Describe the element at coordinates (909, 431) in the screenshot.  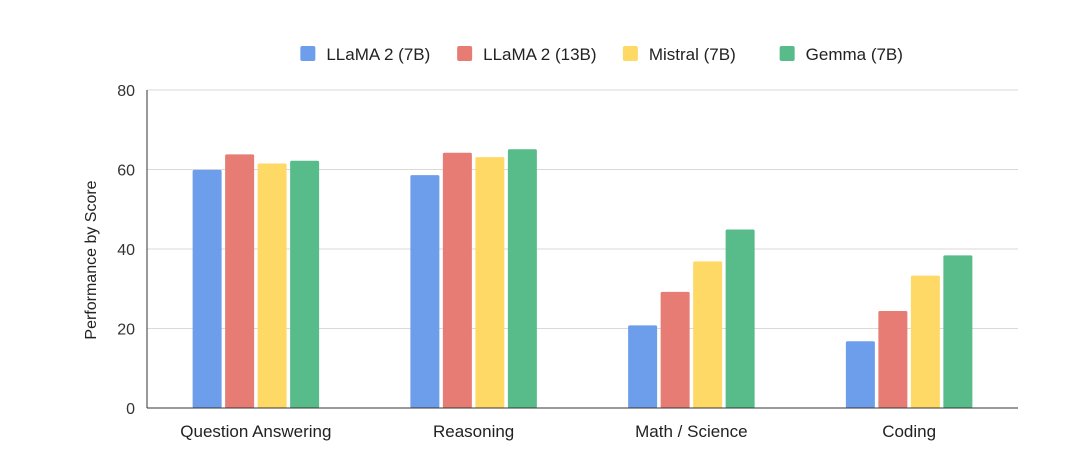
I see `x-category-label: Coding` at that location.